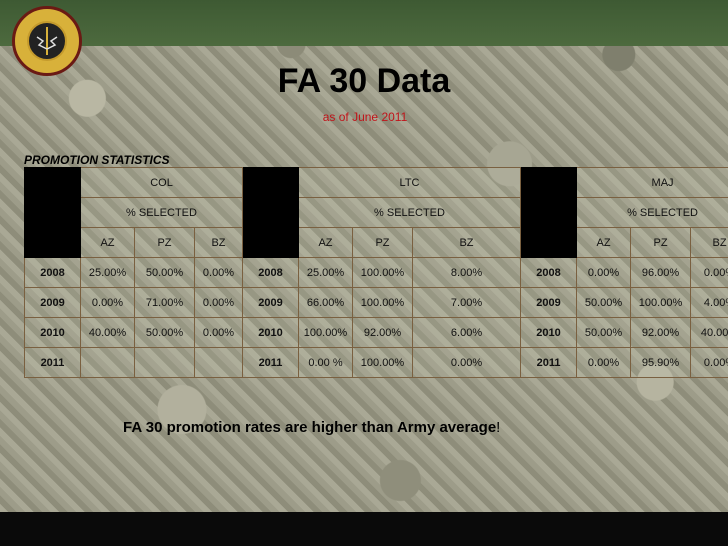 The width and height of the screenshot is (728, 546). I want to click on ltc-az-cell: 100.00%, so click(325, 332).